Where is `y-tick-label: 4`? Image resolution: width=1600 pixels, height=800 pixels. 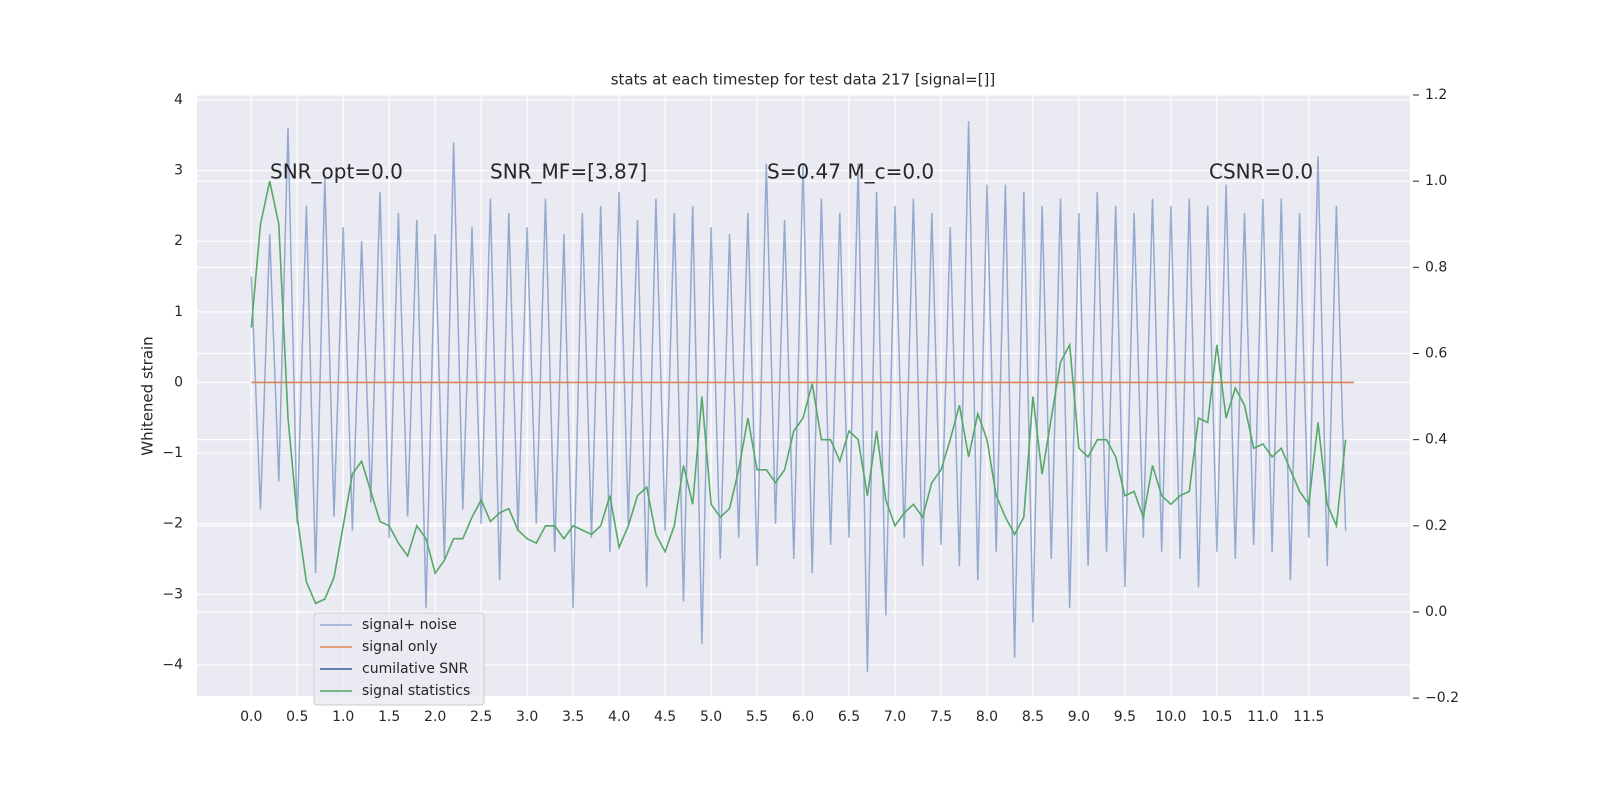
y-tick-label: 4 is located at coordinates (178, 100).